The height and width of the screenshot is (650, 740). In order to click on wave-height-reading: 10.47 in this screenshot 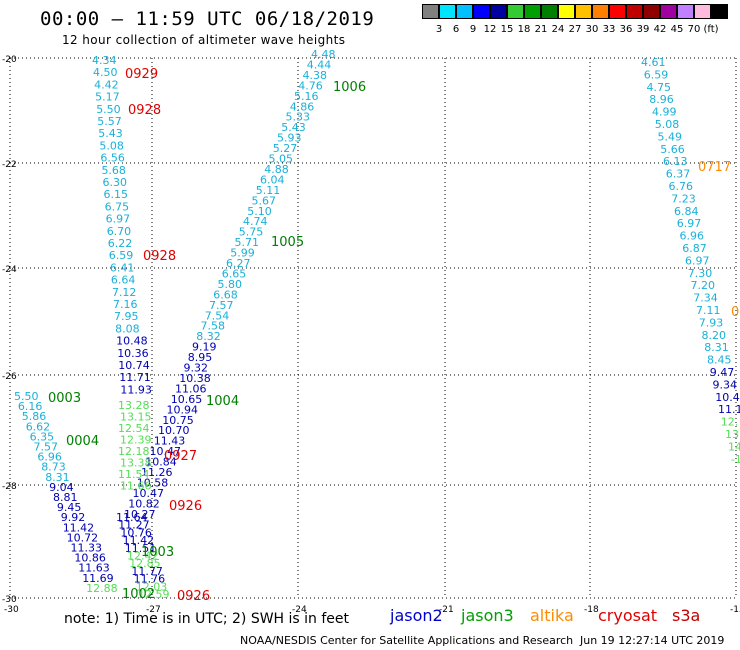, I will do `click(149, 493)`.